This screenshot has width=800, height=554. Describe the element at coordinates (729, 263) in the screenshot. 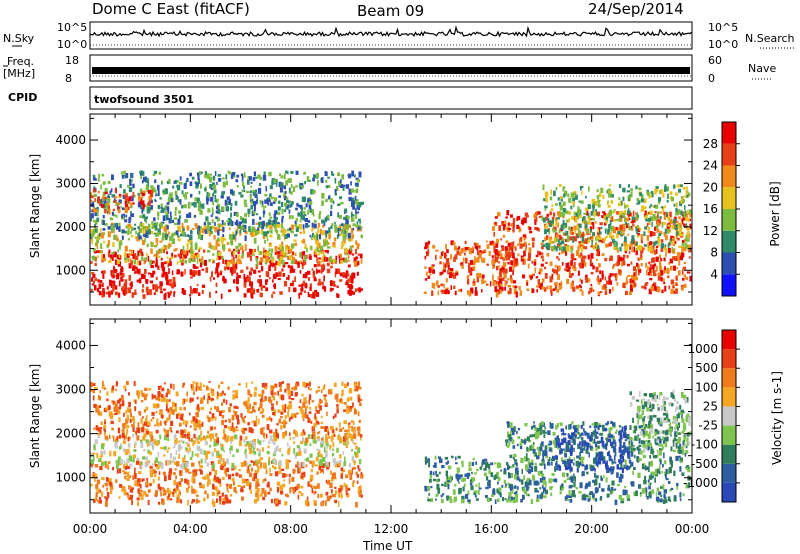

I see `colorbar-swatch` at that location.